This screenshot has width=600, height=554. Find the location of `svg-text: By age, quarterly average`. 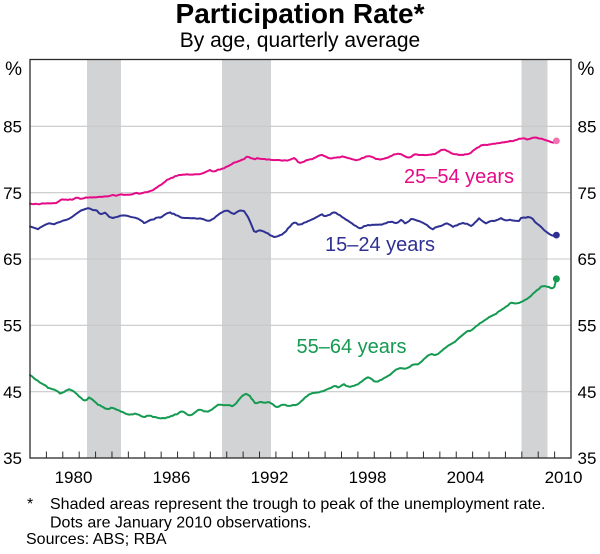

svg-text: By age, quarterly average is located at coordinates (300, 40).